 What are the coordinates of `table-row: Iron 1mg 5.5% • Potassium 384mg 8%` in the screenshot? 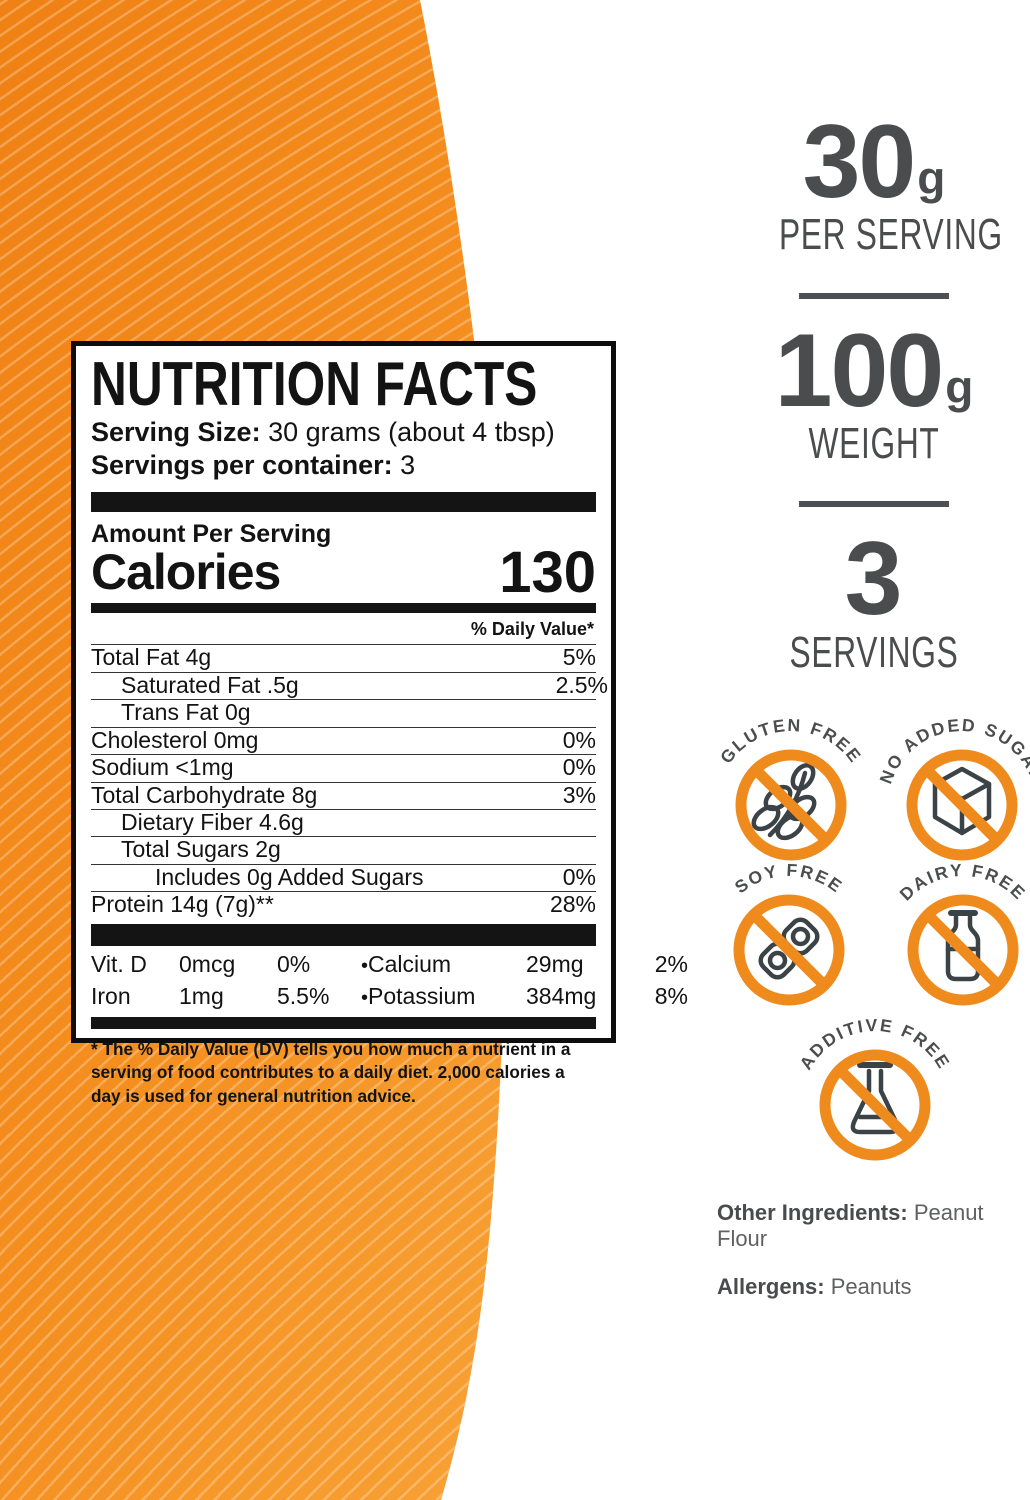 It's located at (389, 996).